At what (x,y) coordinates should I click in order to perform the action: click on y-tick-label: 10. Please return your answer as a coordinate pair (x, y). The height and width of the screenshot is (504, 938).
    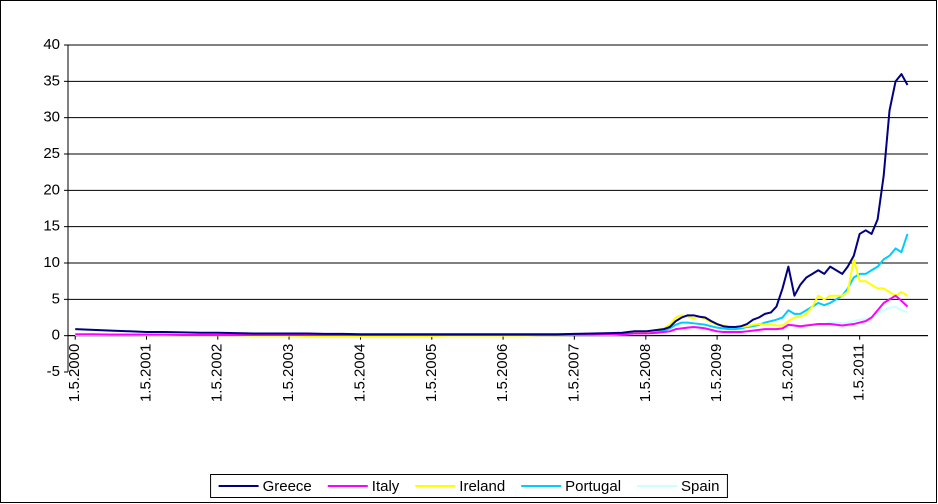
    Looking at the image, I should click on (51, 262).